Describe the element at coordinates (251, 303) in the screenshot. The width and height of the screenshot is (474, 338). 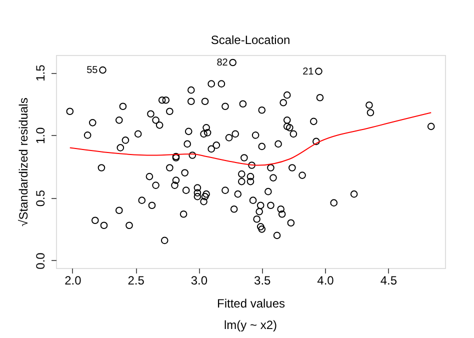
I see `x-axis-title: Fitted values` at that location.